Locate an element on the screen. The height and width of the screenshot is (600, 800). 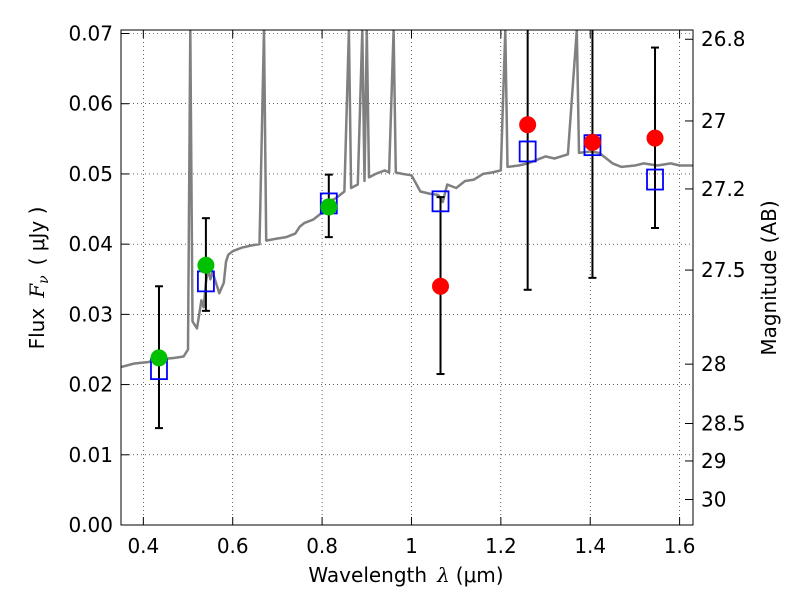
x-tick-label: 1.6 is located at coordinates (680, 546).